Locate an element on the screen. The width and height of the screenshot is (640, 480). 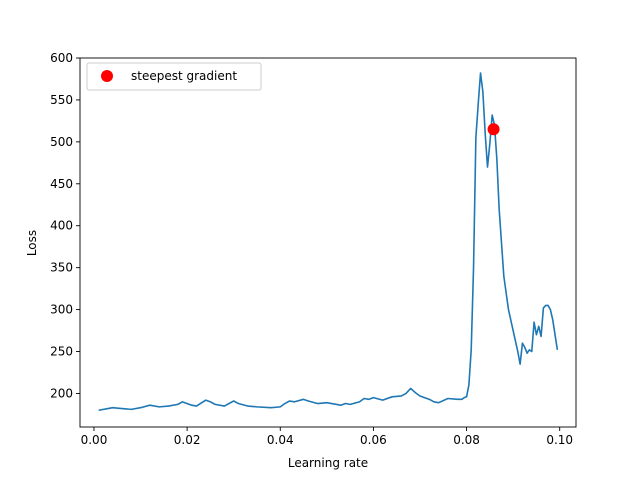
y-axis: 200 250 300 350 400 450 500 550 600 is located at coordinates (65, 225).